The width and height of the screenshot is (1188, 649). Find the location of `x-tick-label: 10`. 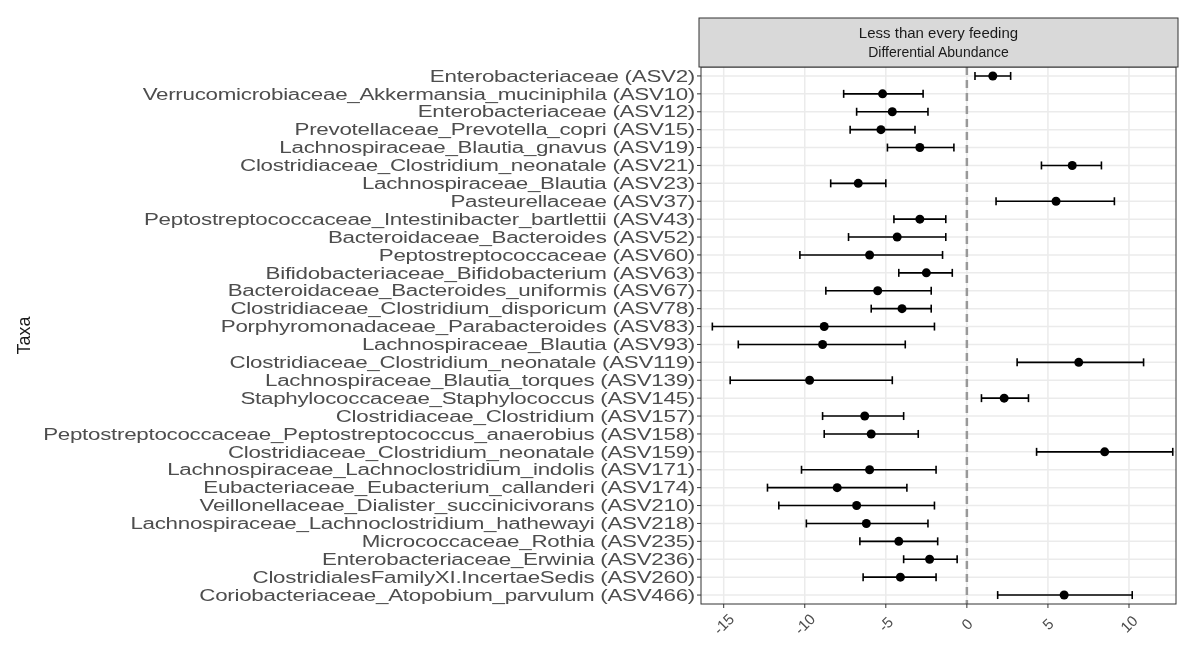

x-tick-label: 10 is located at coordinates (1128, 623).